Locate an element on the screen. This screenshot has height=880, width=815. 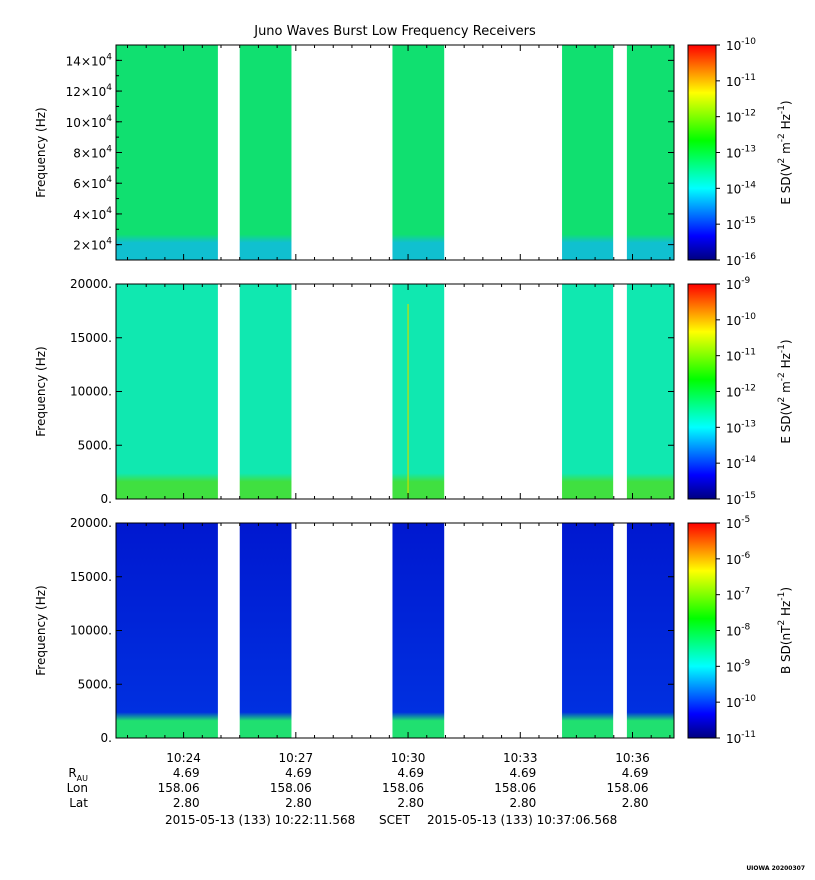
y-tick-label: 12×104 is located at coordinates (89, 91).